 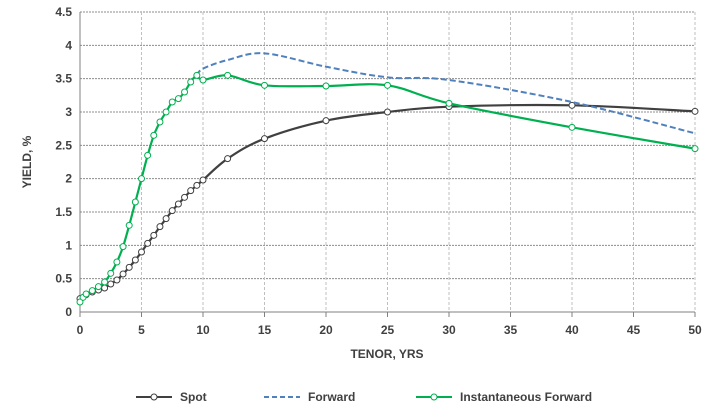 What do you see at coordinates (63, 212) in the screenshot?
I see `y-tick-label: 1.5` at bounding box center [63, 212].